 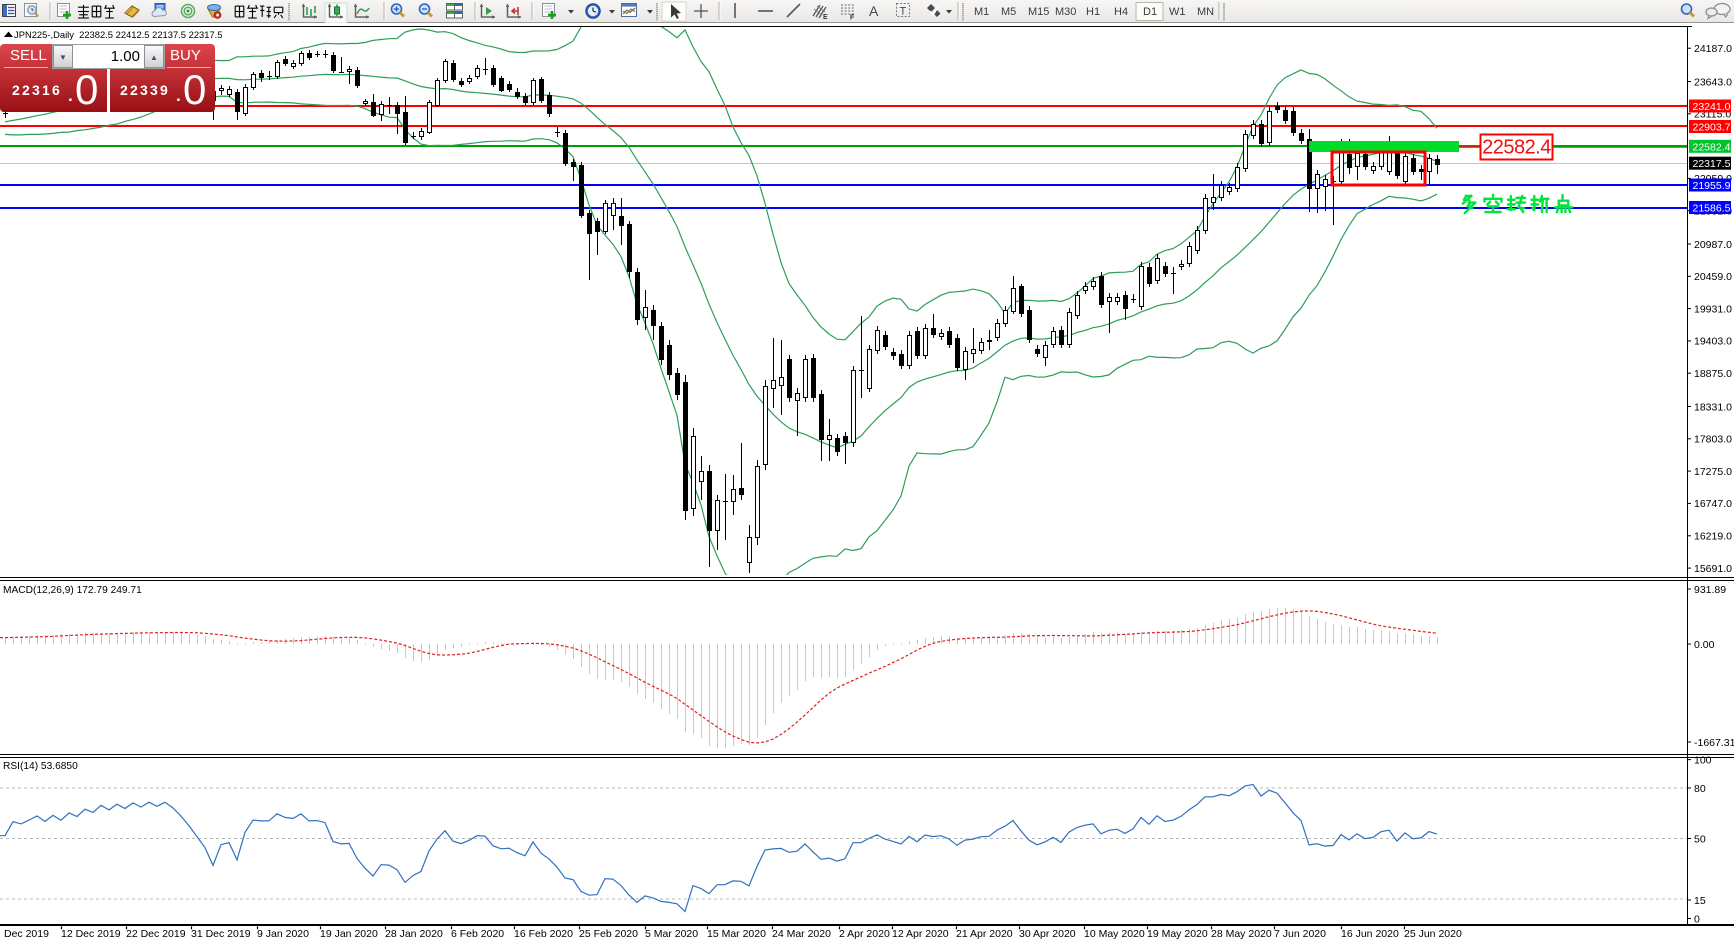 I want to click on svg-text: 20459.0, so click(x=1713, y=277).